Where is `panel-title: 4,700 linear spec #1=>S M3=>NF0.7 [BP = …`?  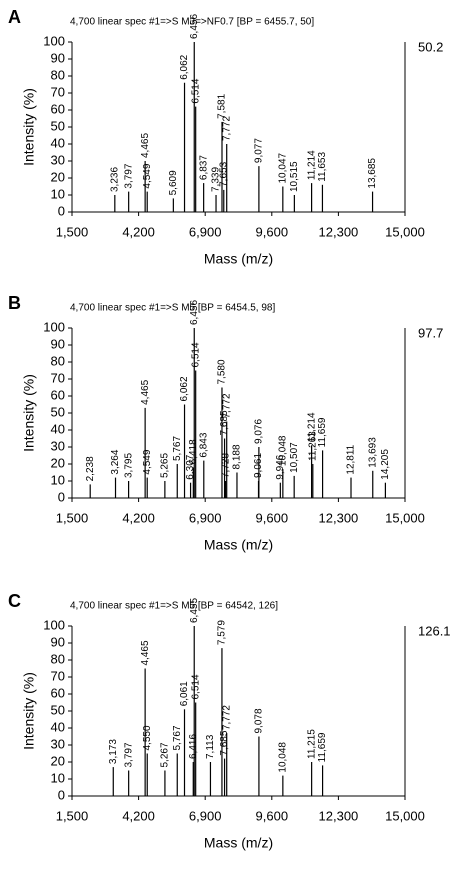
panel-title: 4,700 linear spec #1=>S M3=>NF0.7 [BP = … is located at coordinates (192, 22).